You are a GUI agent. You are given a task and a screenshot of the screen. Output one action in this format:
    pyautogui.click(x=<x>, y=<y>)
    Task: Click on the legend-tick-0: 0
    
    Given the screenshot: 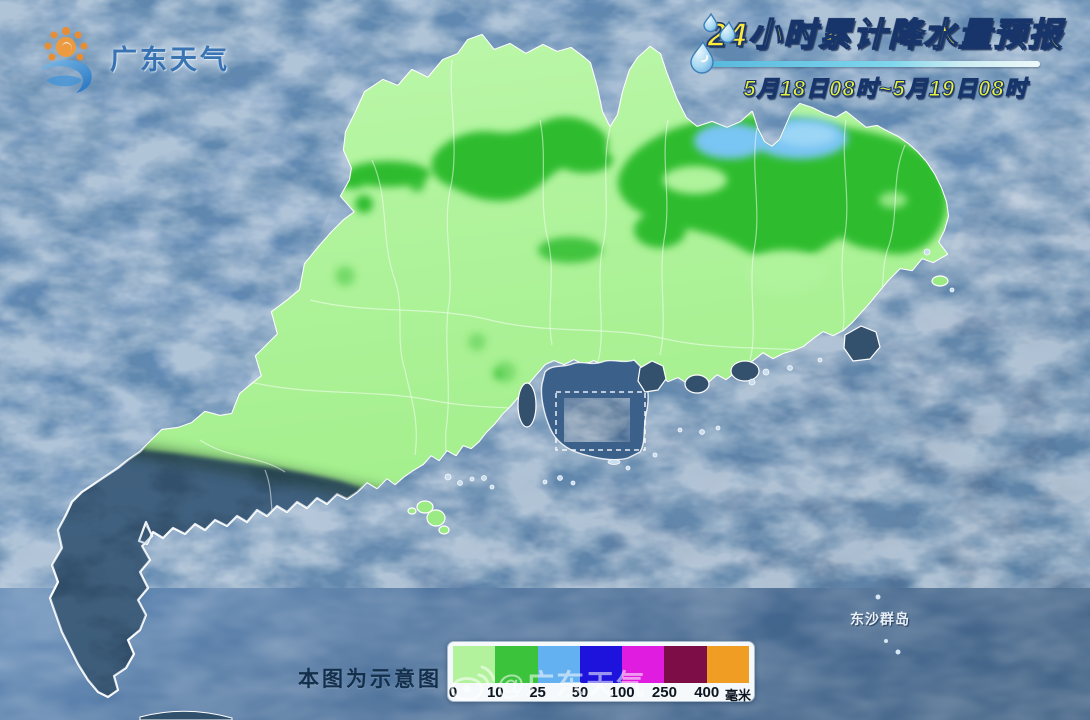 What is the action you would take?
    pyautogui.click(x=453, y=692)
    